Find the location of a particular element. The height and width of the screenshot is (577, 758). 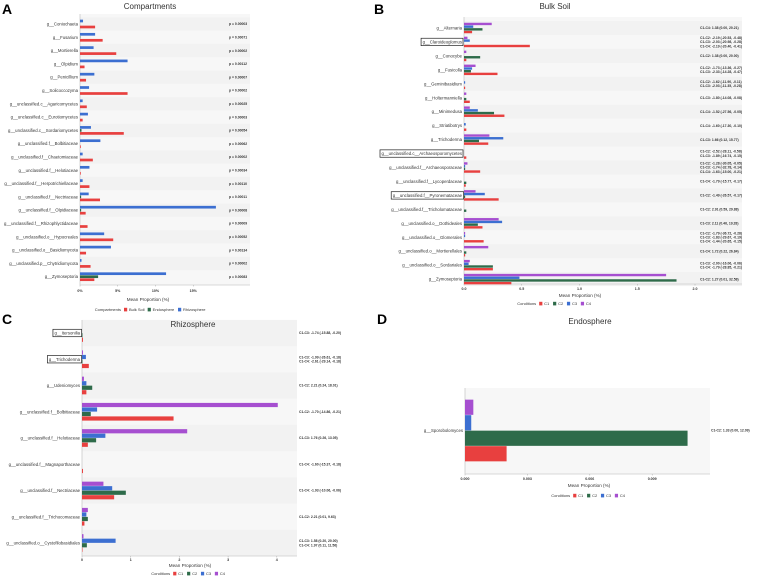

stat-annotation: C1-C4: -2.61 (-29.14, -0.18) is located at coordinates (320, 362).